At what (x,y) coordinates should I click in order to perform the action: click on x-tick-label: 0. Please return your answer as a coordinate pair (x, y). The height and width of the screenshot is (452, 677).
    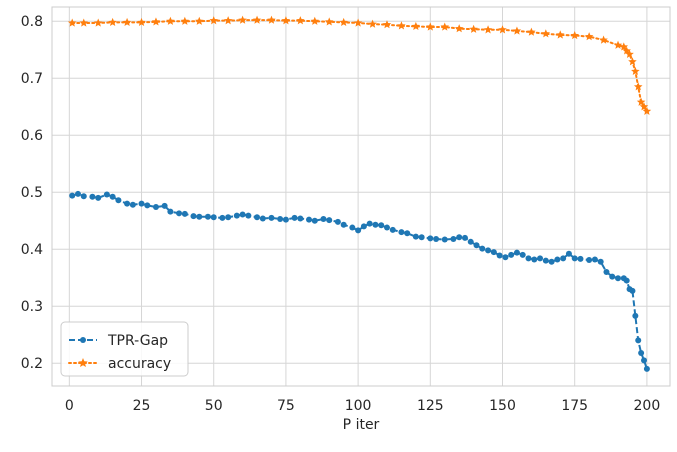
    Looking at the image, I should click on (69, 406).